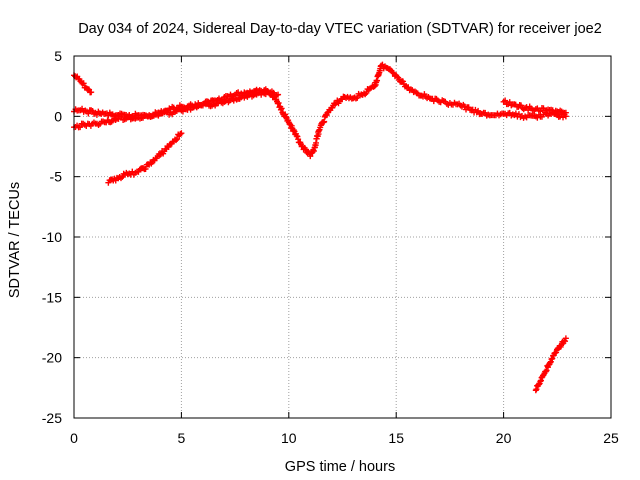  Describe the element at coordinates (611, 438) in the screenshot. I see `x-tick-label: 25` at that location.